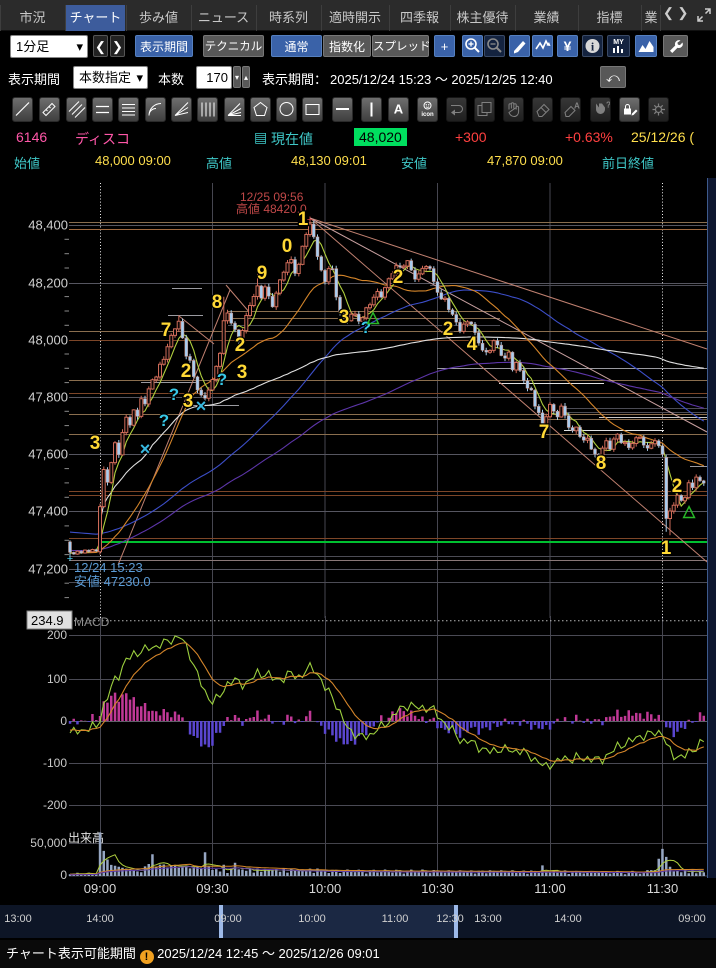 The image size is (716, 968). What do you see at coordinates (47, 620) in the screenshot?
I see `svg-text: 234.9` at bounding box center [47, 620].